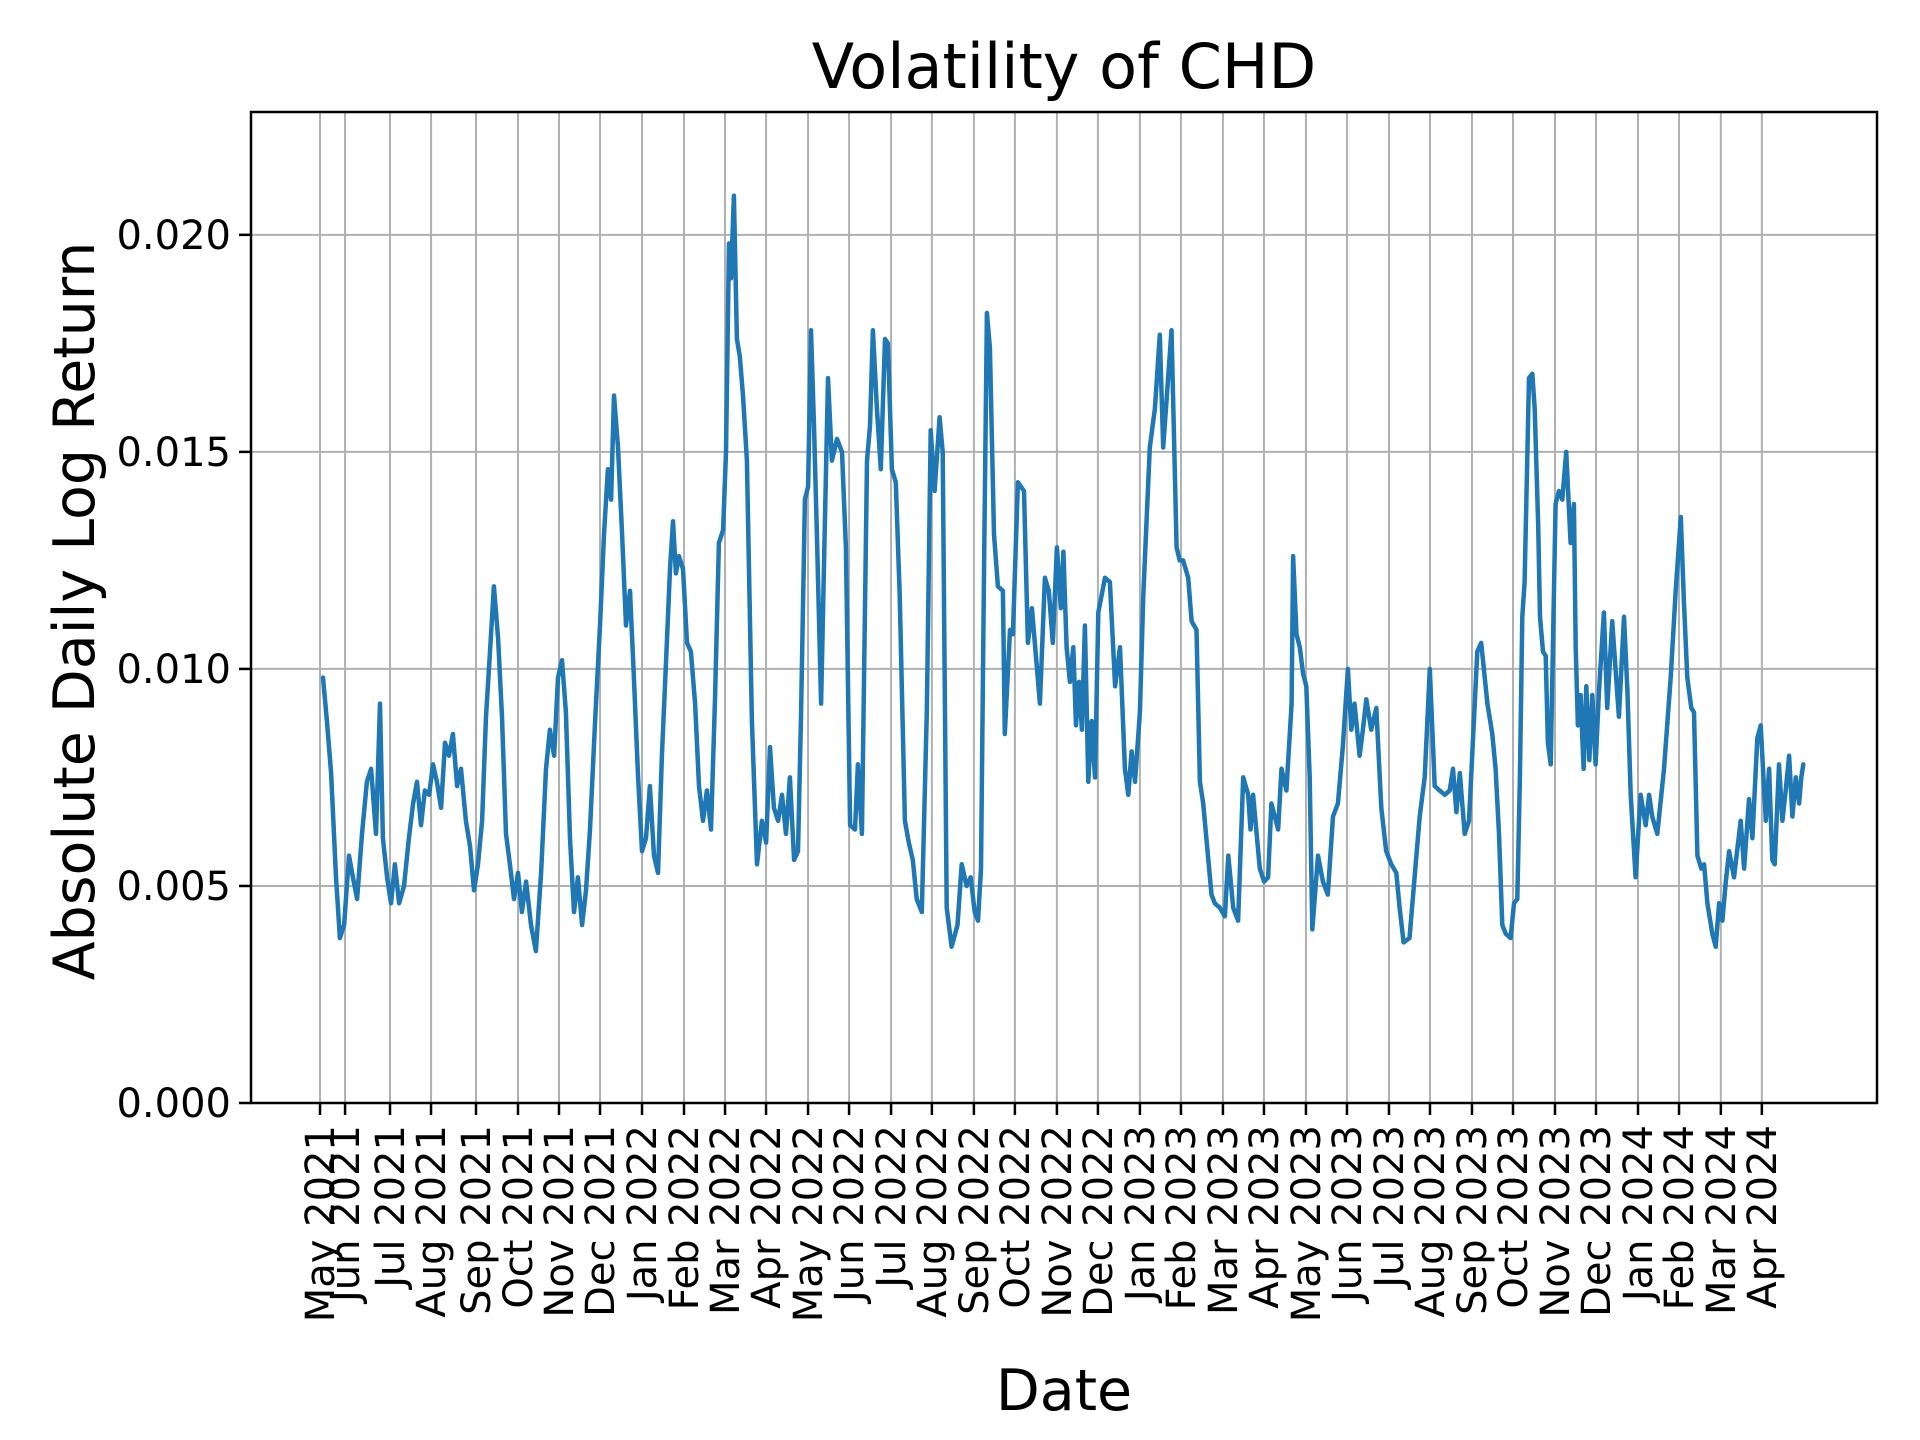 The image size is (1920, 1440). Describe the element at coordinates (933, 1221) in the screenshot. I see `x-tick-label: Aug 2022` at that location.